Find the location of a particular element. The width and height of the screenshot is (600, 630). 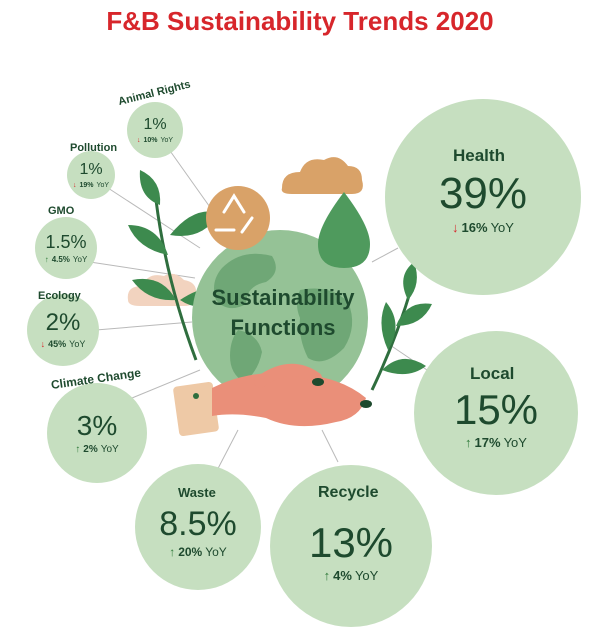

leaf-branch-right is located at coordinates (401, 326).